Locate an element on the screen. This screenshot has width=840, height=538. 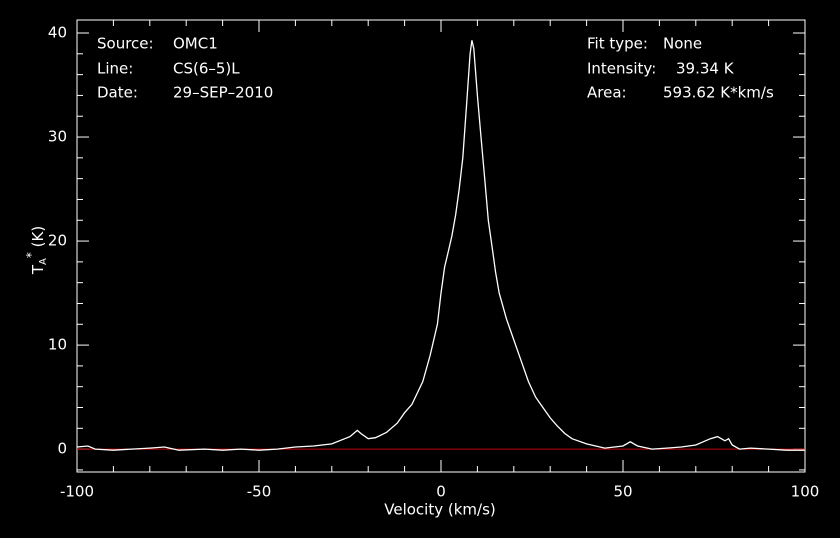
annotation-label: Date: is located at coordinates (117, 93).